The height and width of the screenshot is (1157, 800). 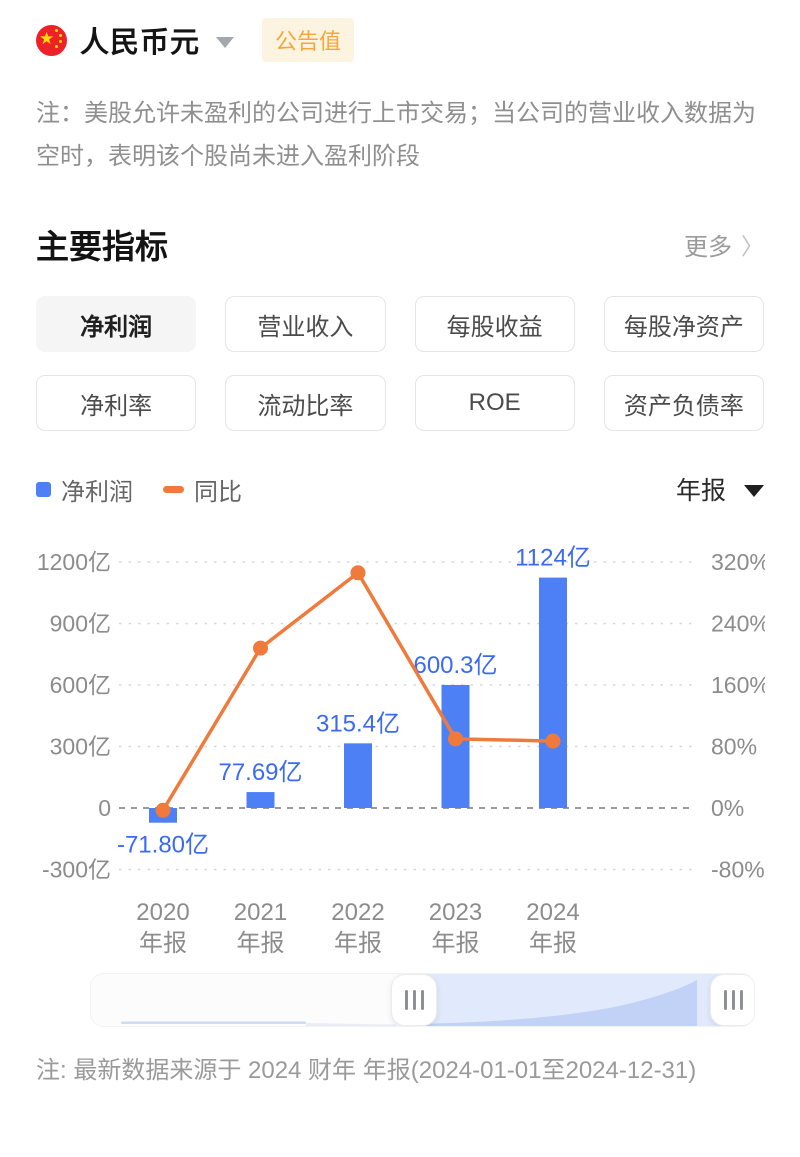 I want to click on net-profit-legend-label: 净利润, so click(x=97, y=492).